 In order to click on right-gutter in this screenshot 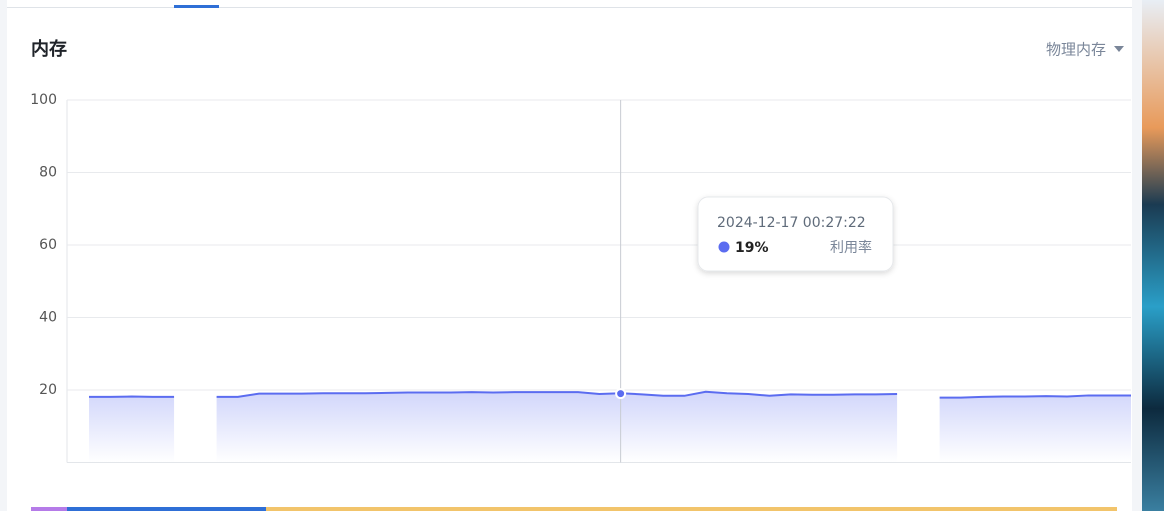, I will do `click(1137, 255)`.